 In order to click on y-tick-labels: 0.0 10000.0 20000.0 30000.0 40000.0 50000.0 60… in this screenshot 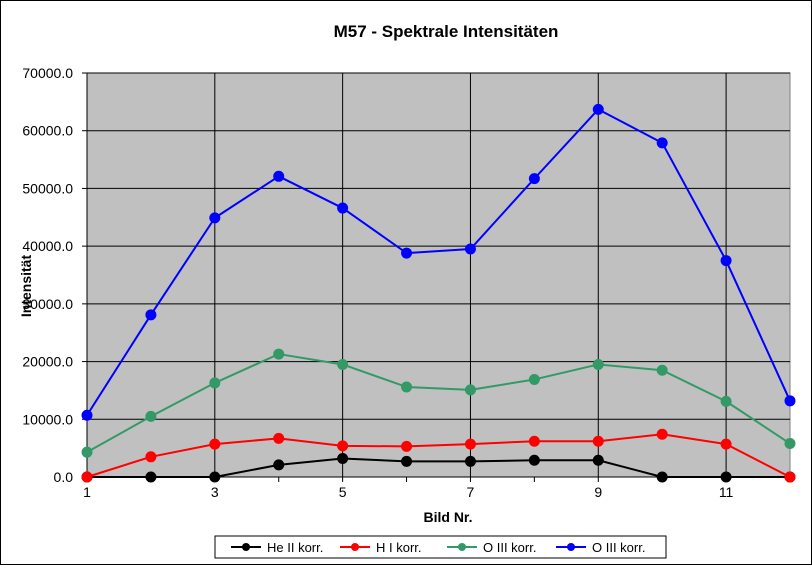, I will do `click(47, 275)`.